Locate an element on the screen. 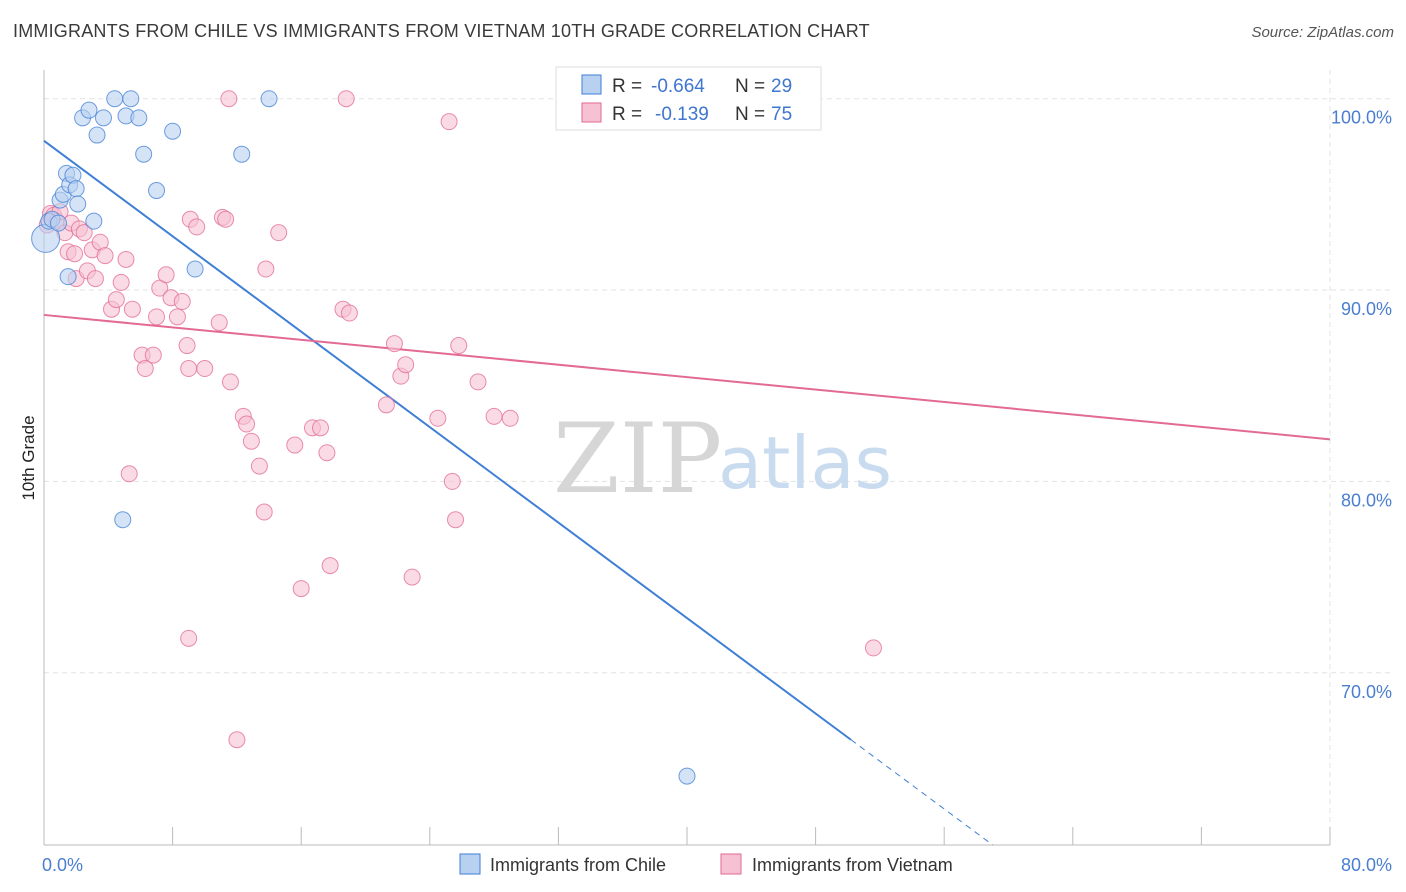 Image resolution: width=1406 pixels, height=892 pixels. y-tick-label: 70.0% is located at coordinates (1366, 692).